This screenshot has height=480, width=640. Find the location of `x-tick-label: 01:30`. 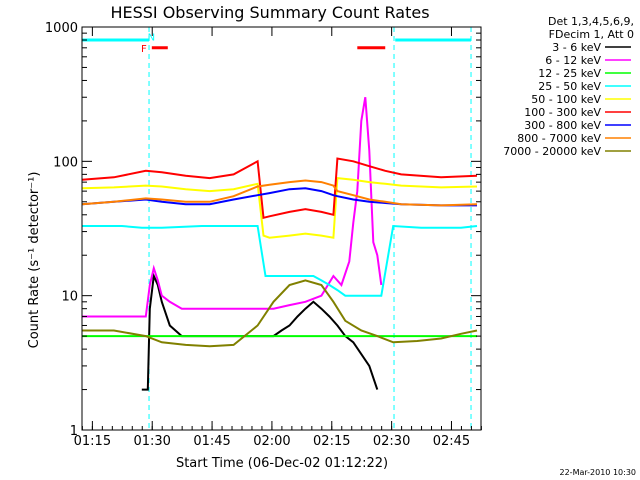

x-tick-label: 01:30 is located at coordinates (151, 441).